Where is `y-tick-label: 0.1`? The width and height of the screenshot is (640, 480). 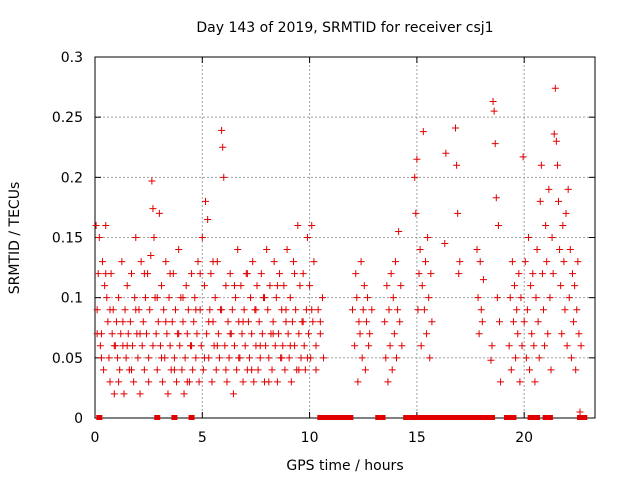 y-tick-label: 0.1 is located at coordinates (72, 299).